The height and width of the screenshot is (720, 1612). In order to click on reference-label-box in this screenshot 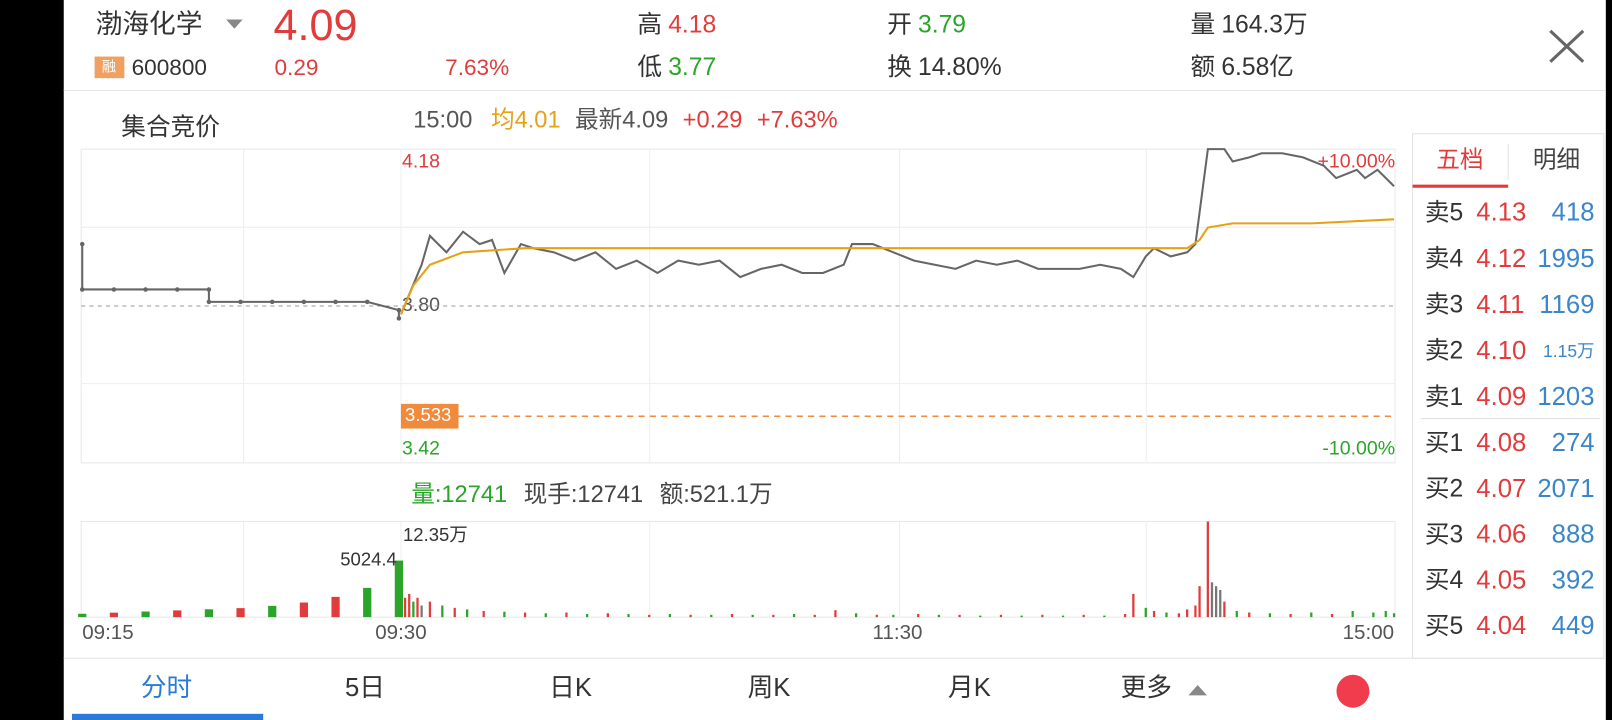, I will do `click(429, 416)`.